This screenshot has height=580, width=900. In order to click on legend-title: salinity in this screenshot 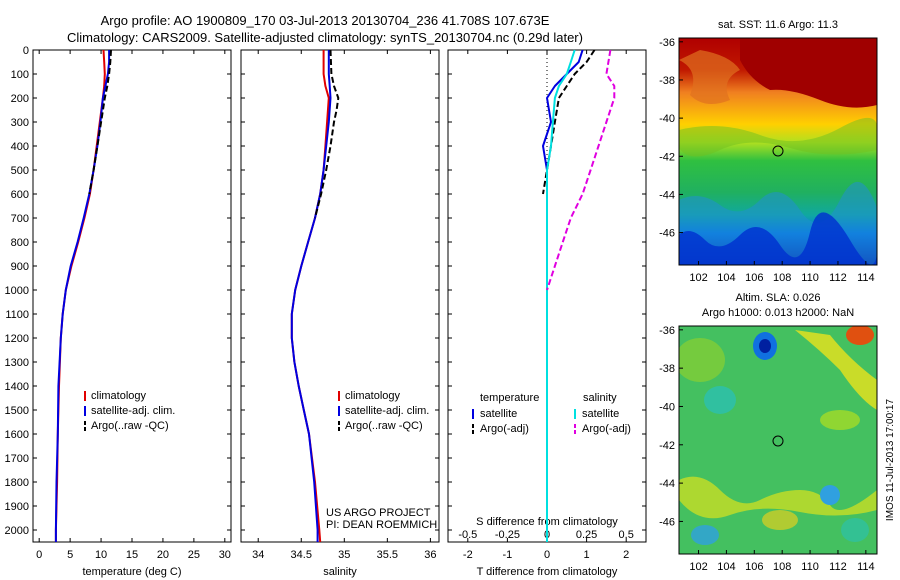, I will do `click(600, 398)`.